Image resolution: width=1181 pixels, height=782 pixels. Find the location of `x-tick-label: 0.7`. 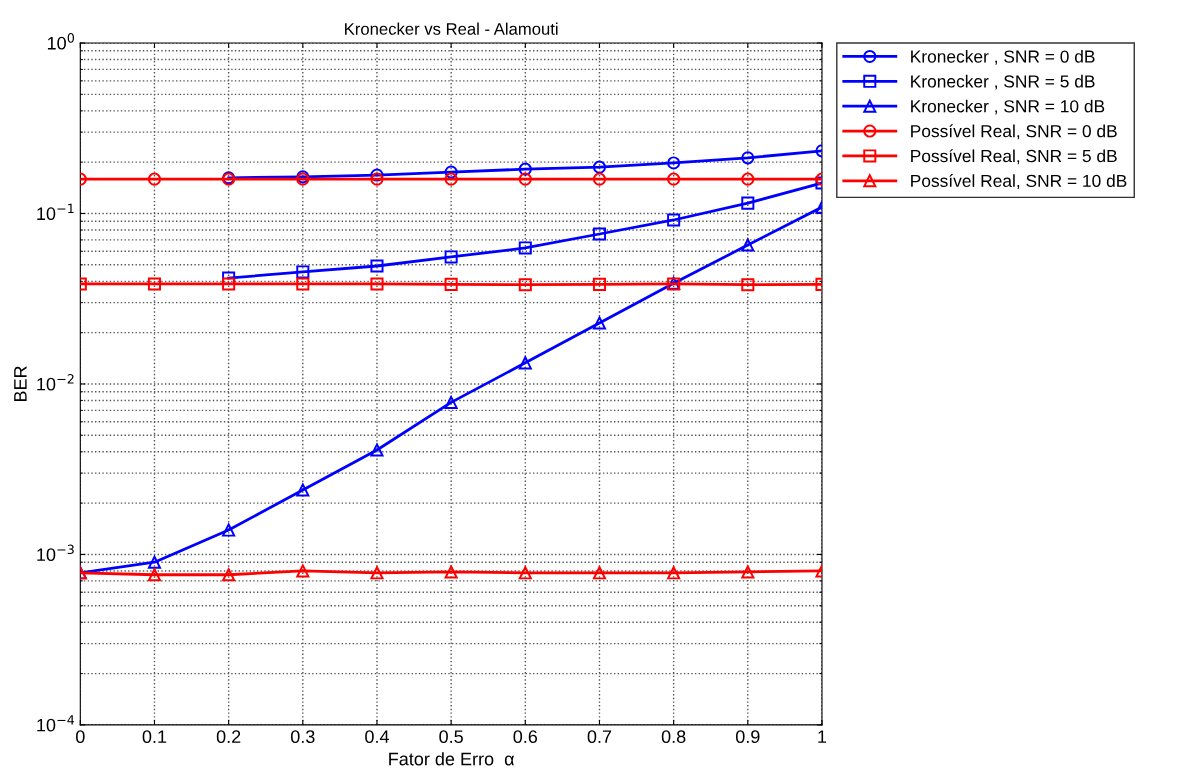

x-tick-label: 0.7 is located at coordinates (599, 737).